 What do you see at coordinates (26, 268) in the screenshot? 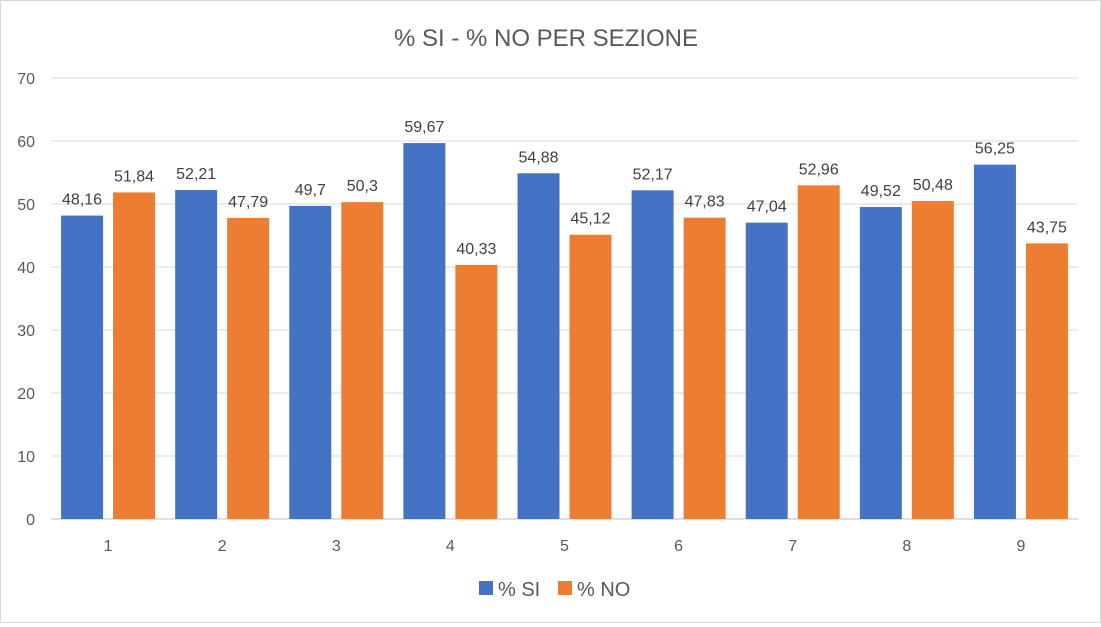
I see `y-tick-label: 40` at bounding box center [26, 268].